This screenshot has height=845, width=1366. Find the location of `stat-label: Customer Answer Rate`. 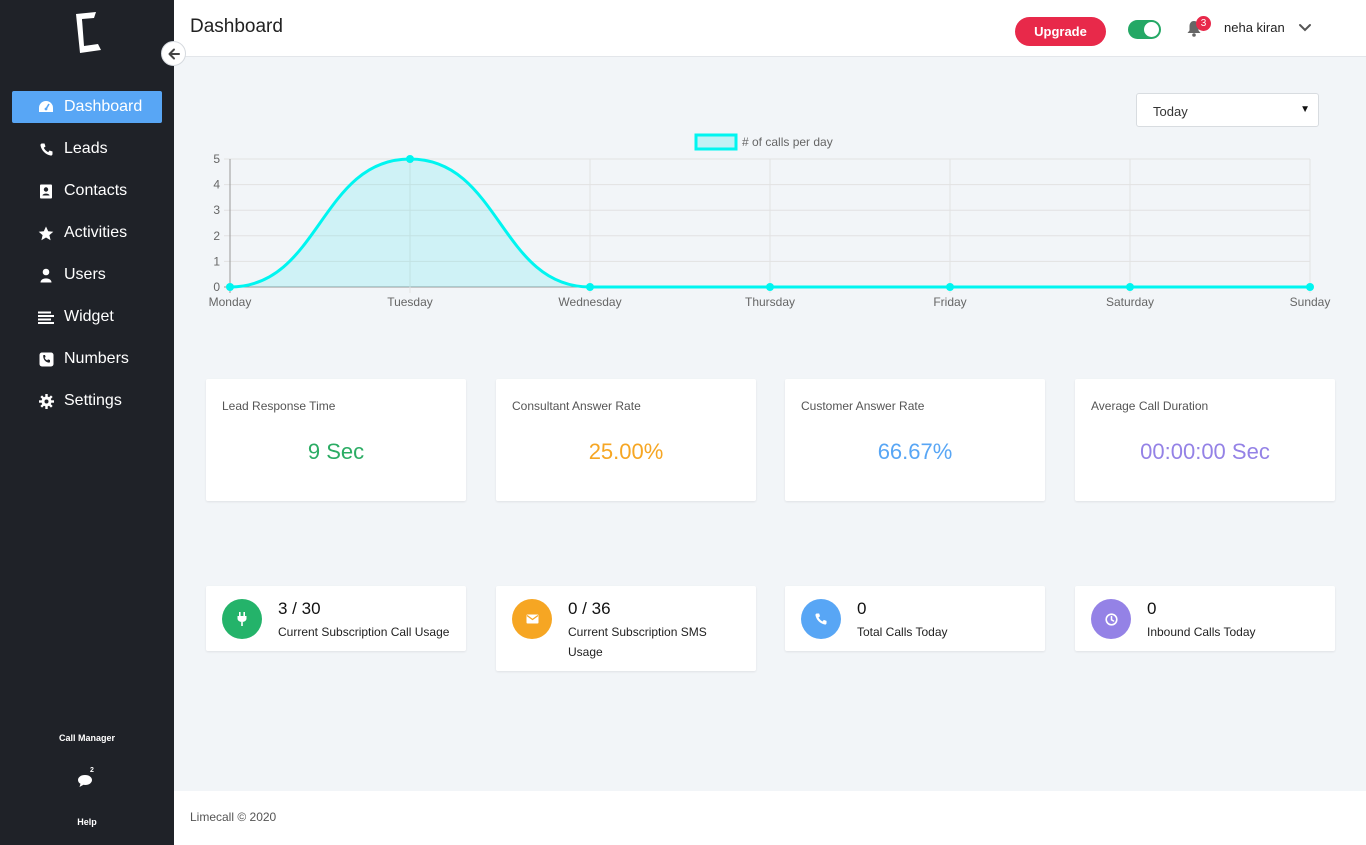

stat-label: Customer Answer Rate is located at coordinates (863, 406).